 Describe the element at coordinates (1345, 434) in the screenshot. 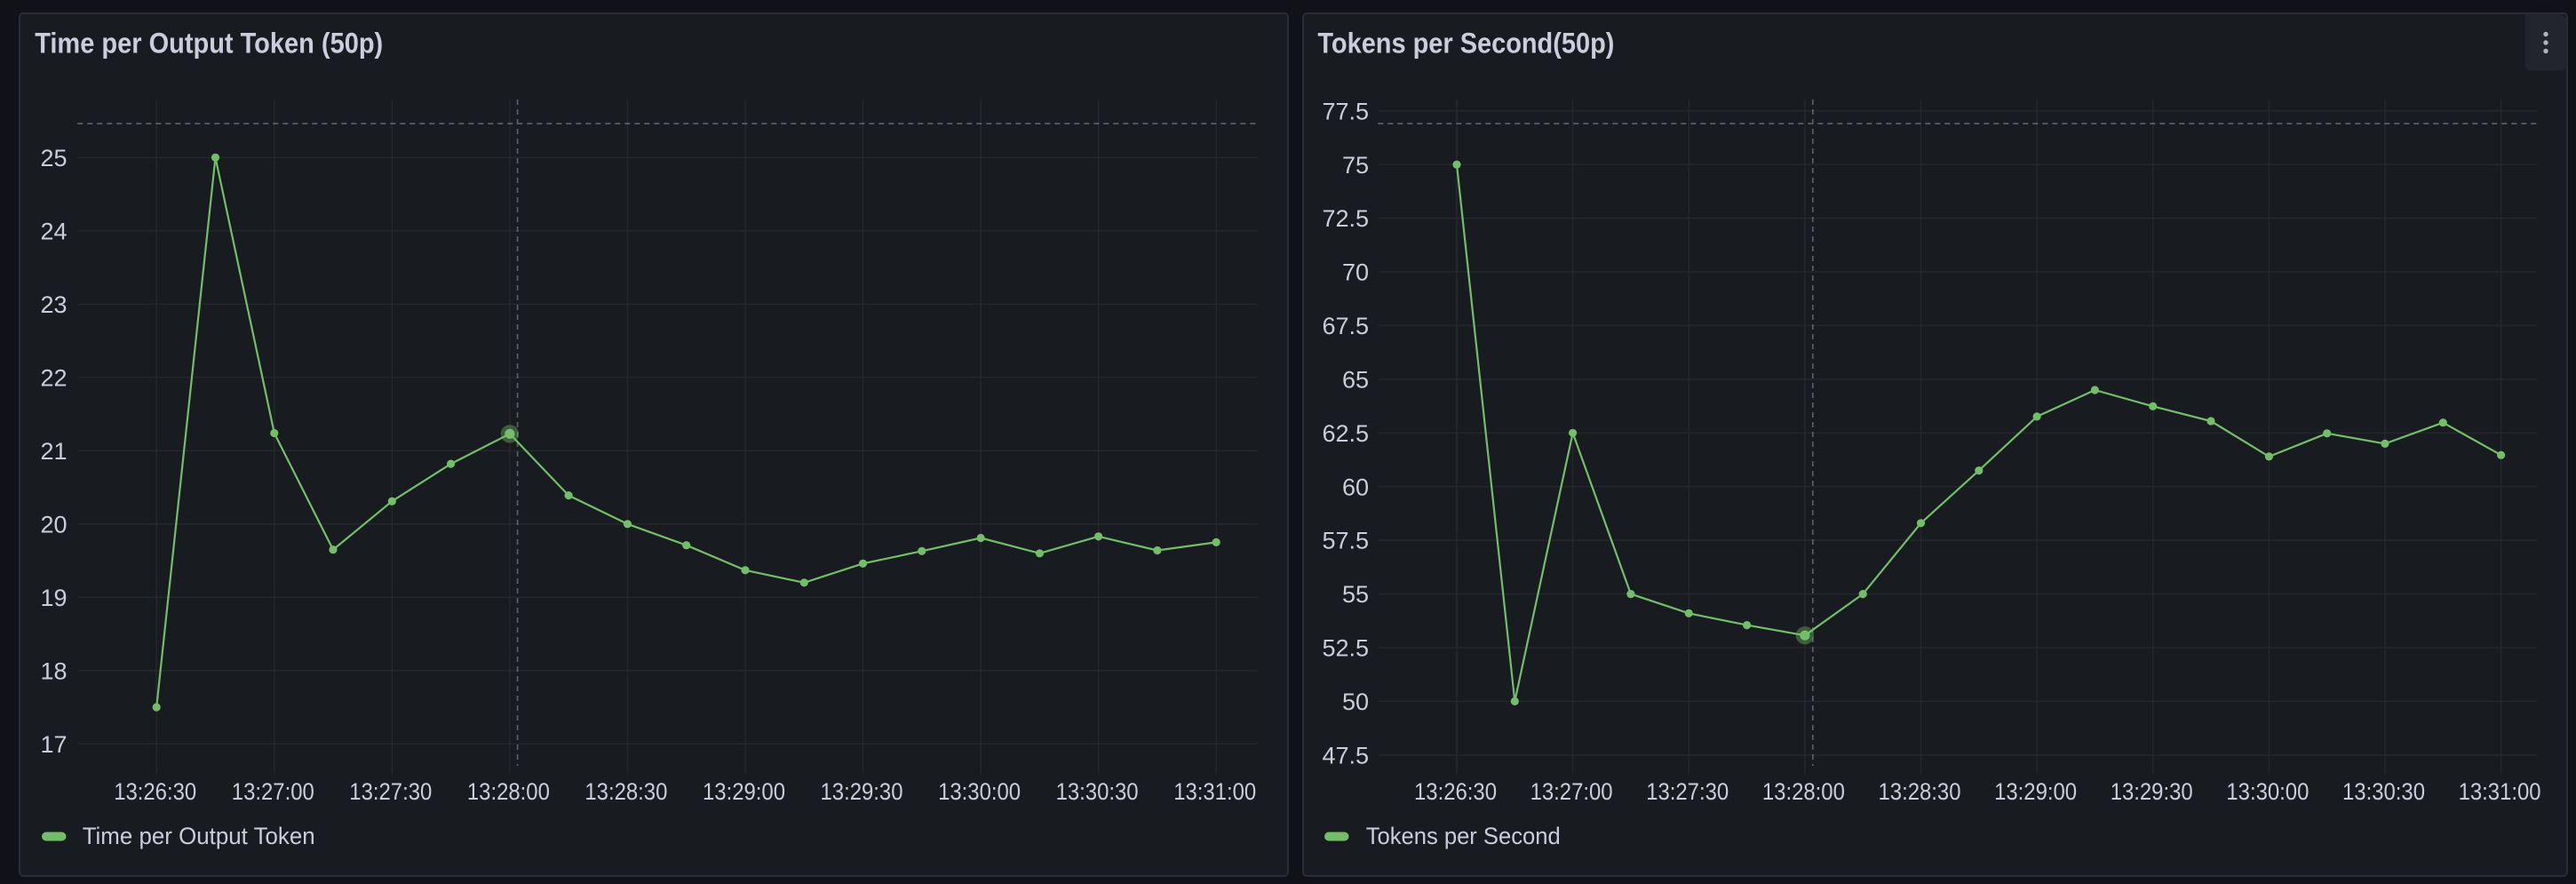

I see `svg-text: 62.5` at that location.